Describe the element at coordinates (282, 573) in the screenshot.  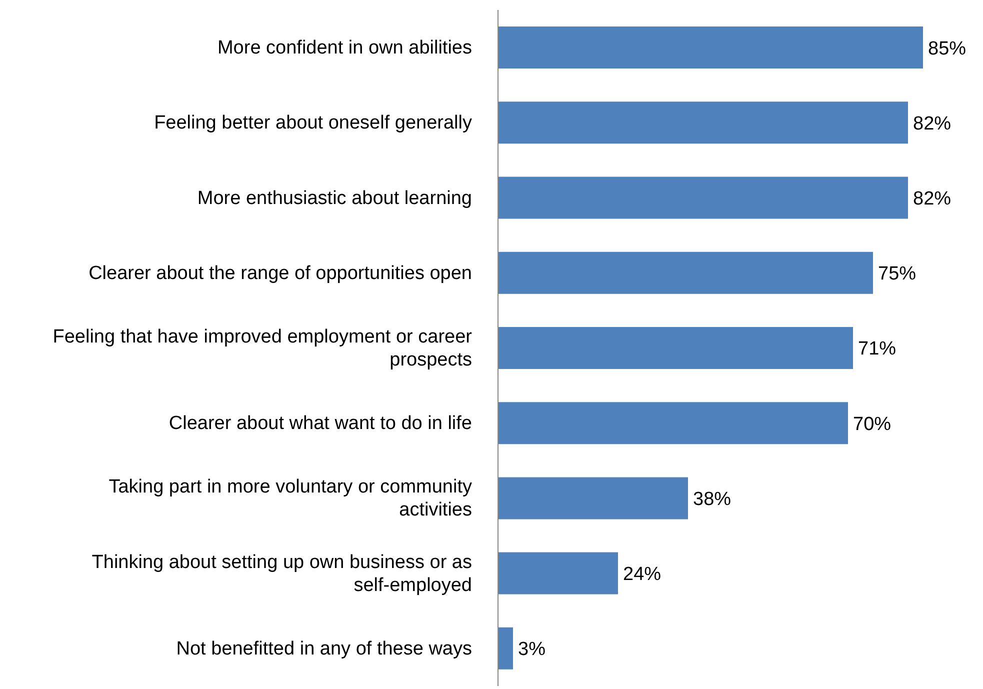
I see `y-tick-label: Thinking about setting up own business or as self-employed` at that location.